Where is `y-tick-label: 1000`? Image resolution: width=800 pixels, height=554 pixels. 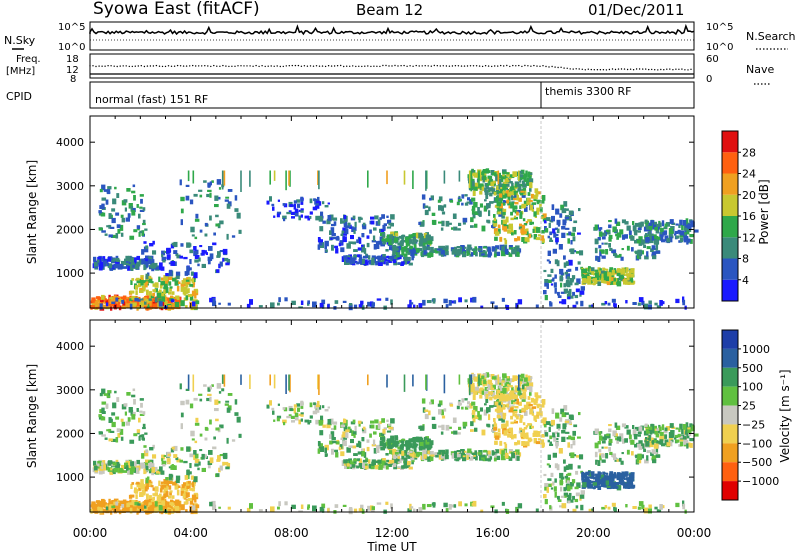 y-tick-label: 1000 is located at coordinates (70, 273).